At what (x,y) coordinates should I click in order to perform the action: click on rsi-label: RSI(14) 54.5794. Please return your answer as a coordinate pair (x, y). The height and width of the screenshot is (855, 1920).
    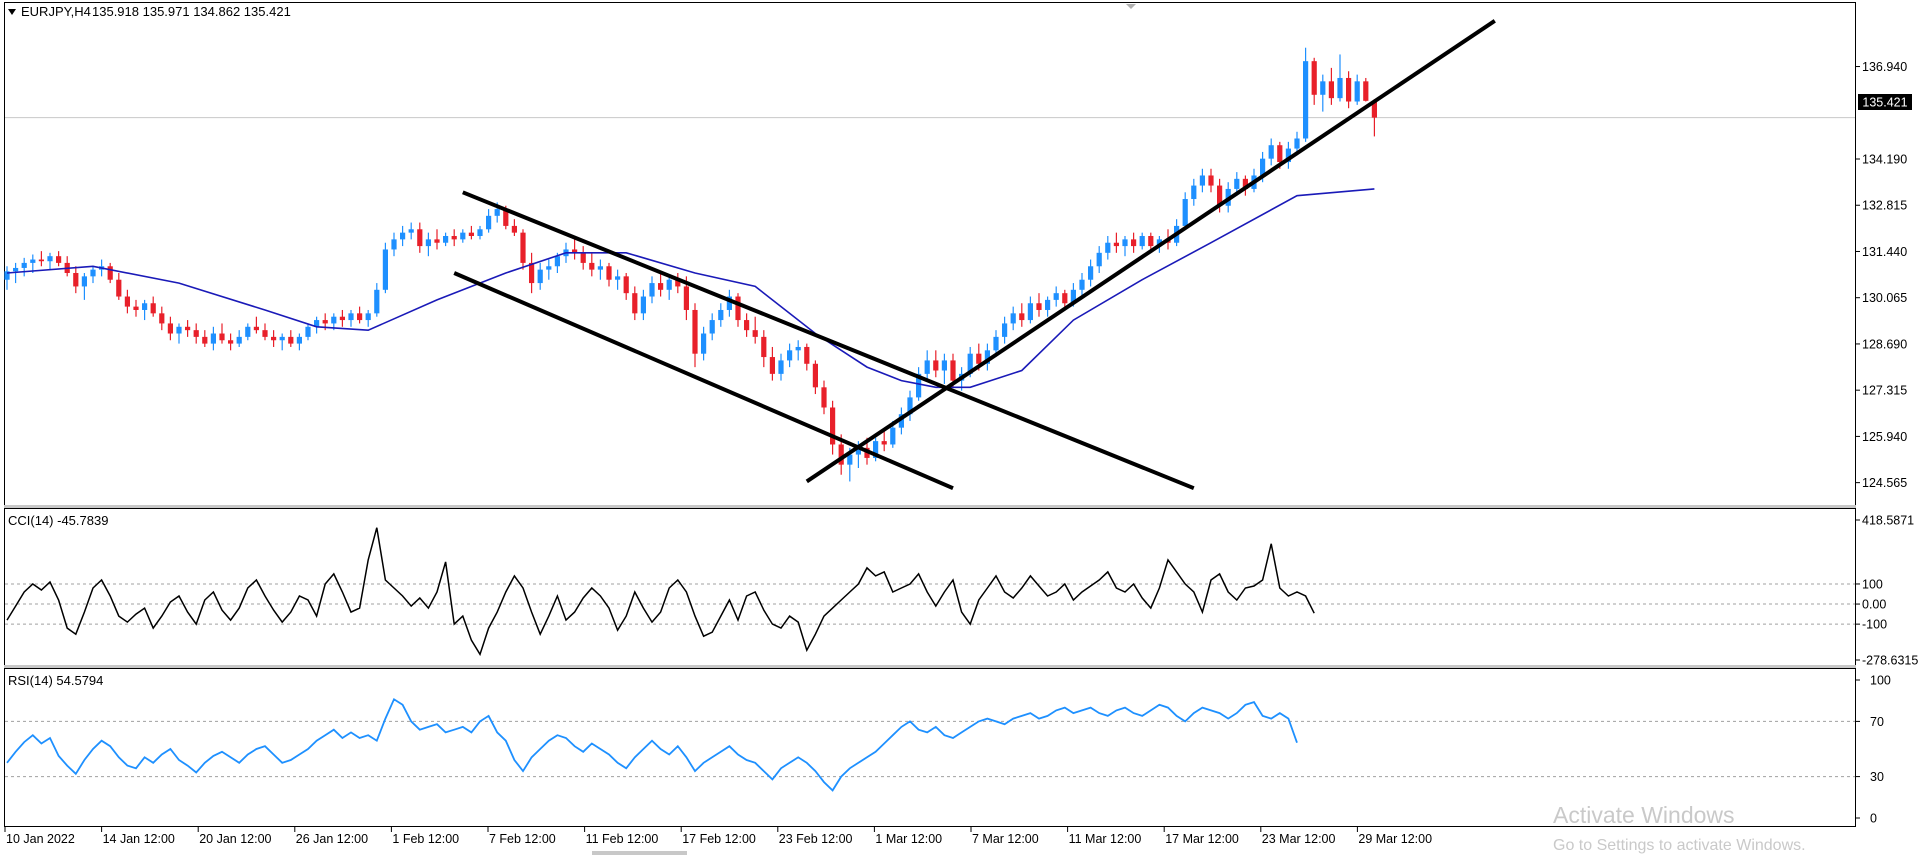
    Looking at the image, I should click on (55, 680).